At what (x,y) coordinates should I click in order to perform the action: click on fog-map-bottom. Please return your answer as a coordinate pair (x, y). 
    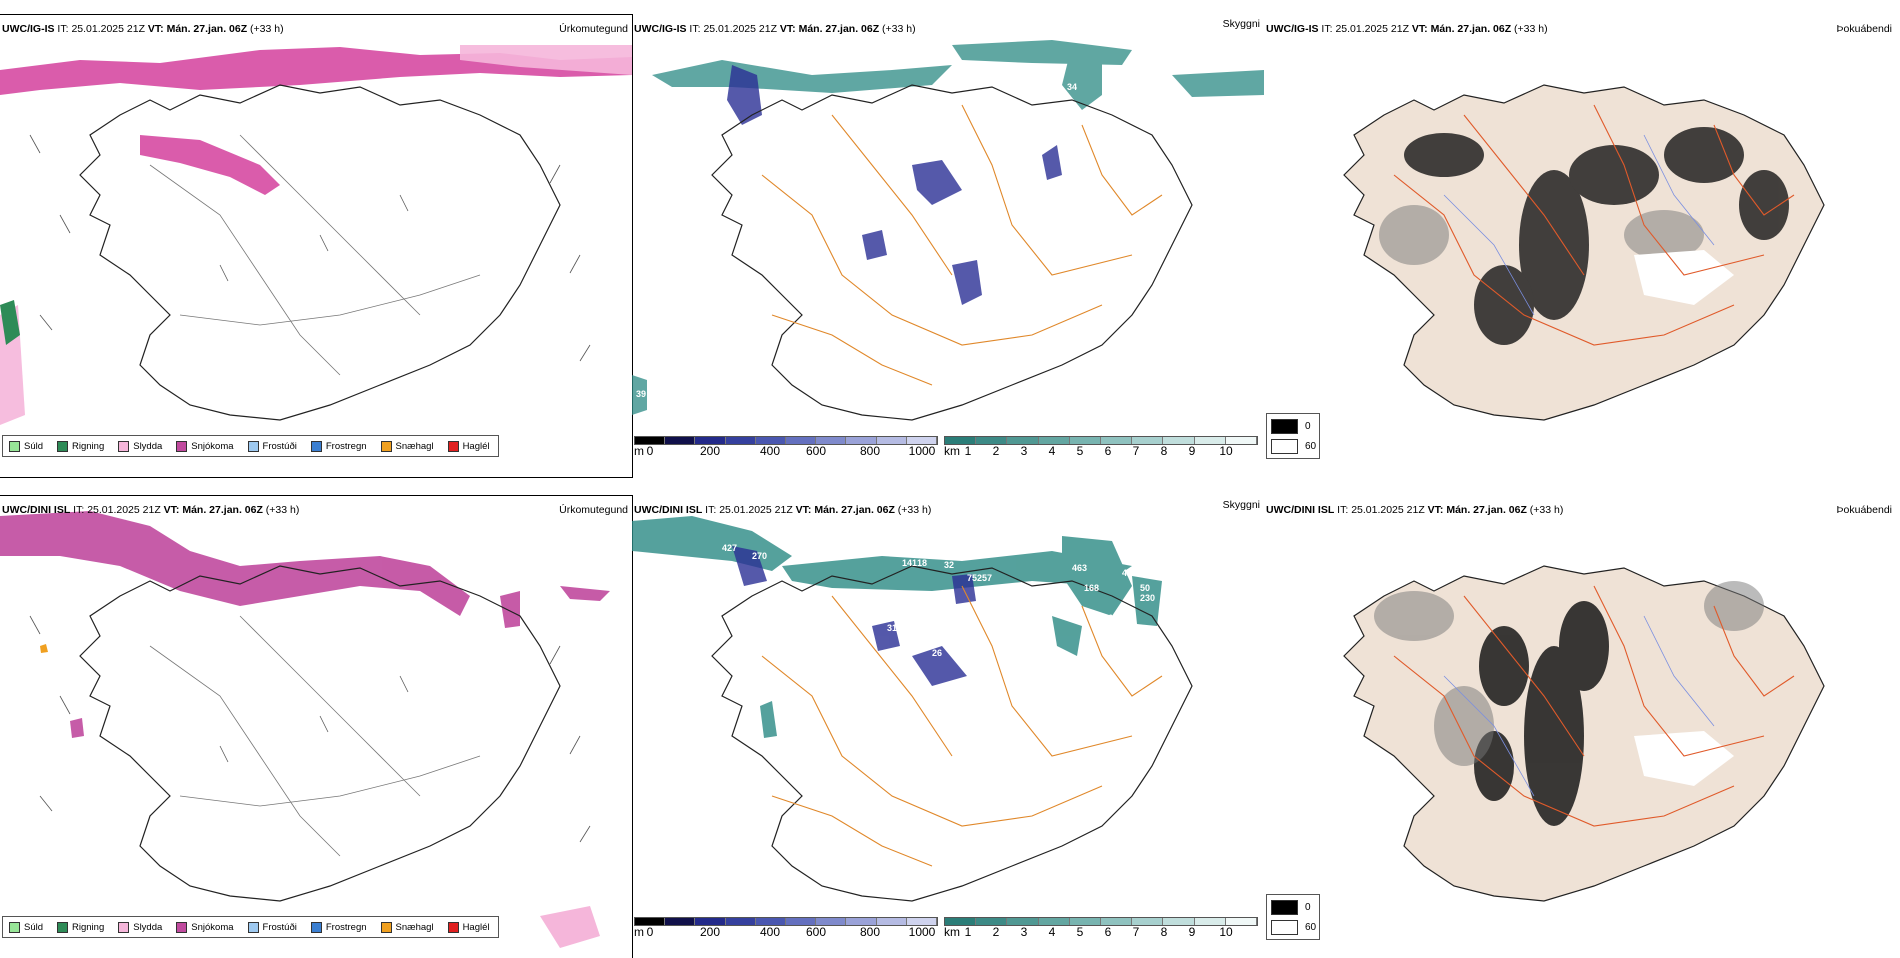
    Looking at the image, I should click on (1584, 733).